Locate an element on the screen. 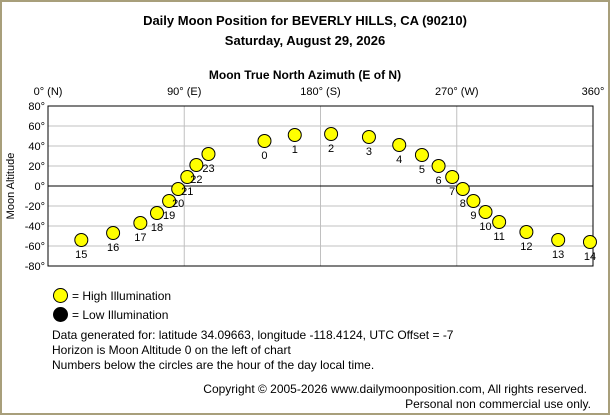 Image resolution: width=610 pixels, height=415 pixels. hour-label: 19 is located at coordinates (169, 216).